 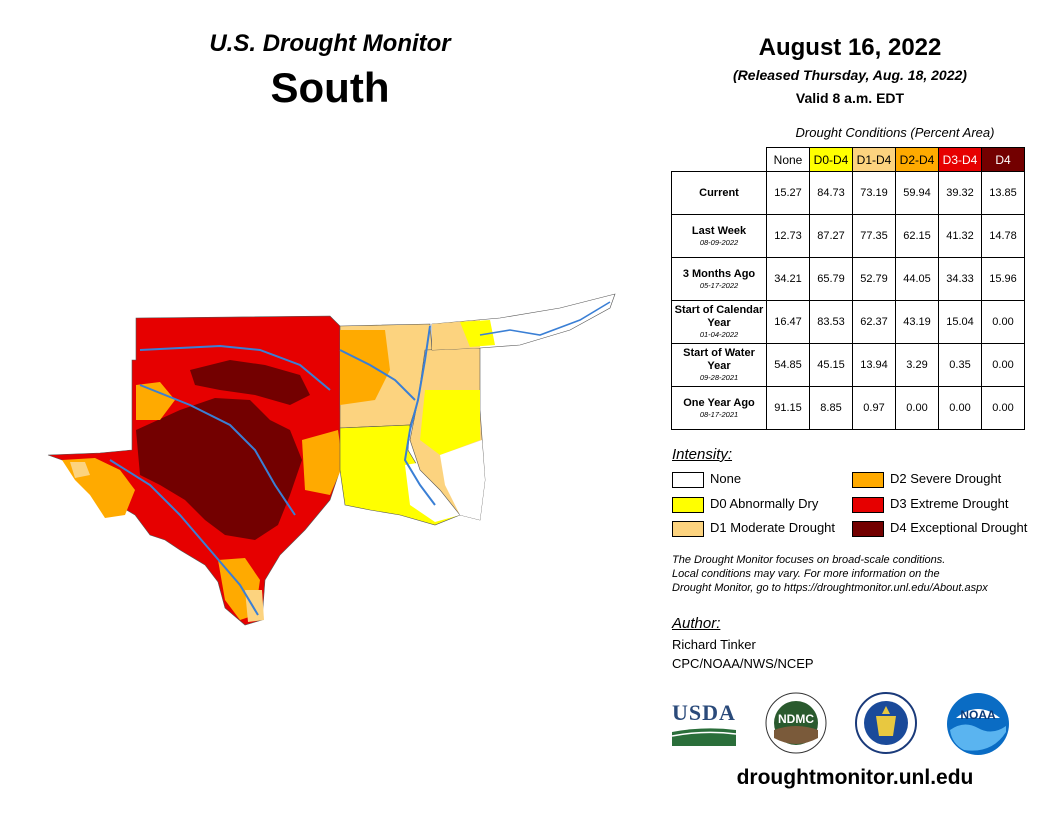 What do you see at coordinates (960, 193) in the screenshot?
I see `table-cell: 39.32` at bounding box center [960, 193].